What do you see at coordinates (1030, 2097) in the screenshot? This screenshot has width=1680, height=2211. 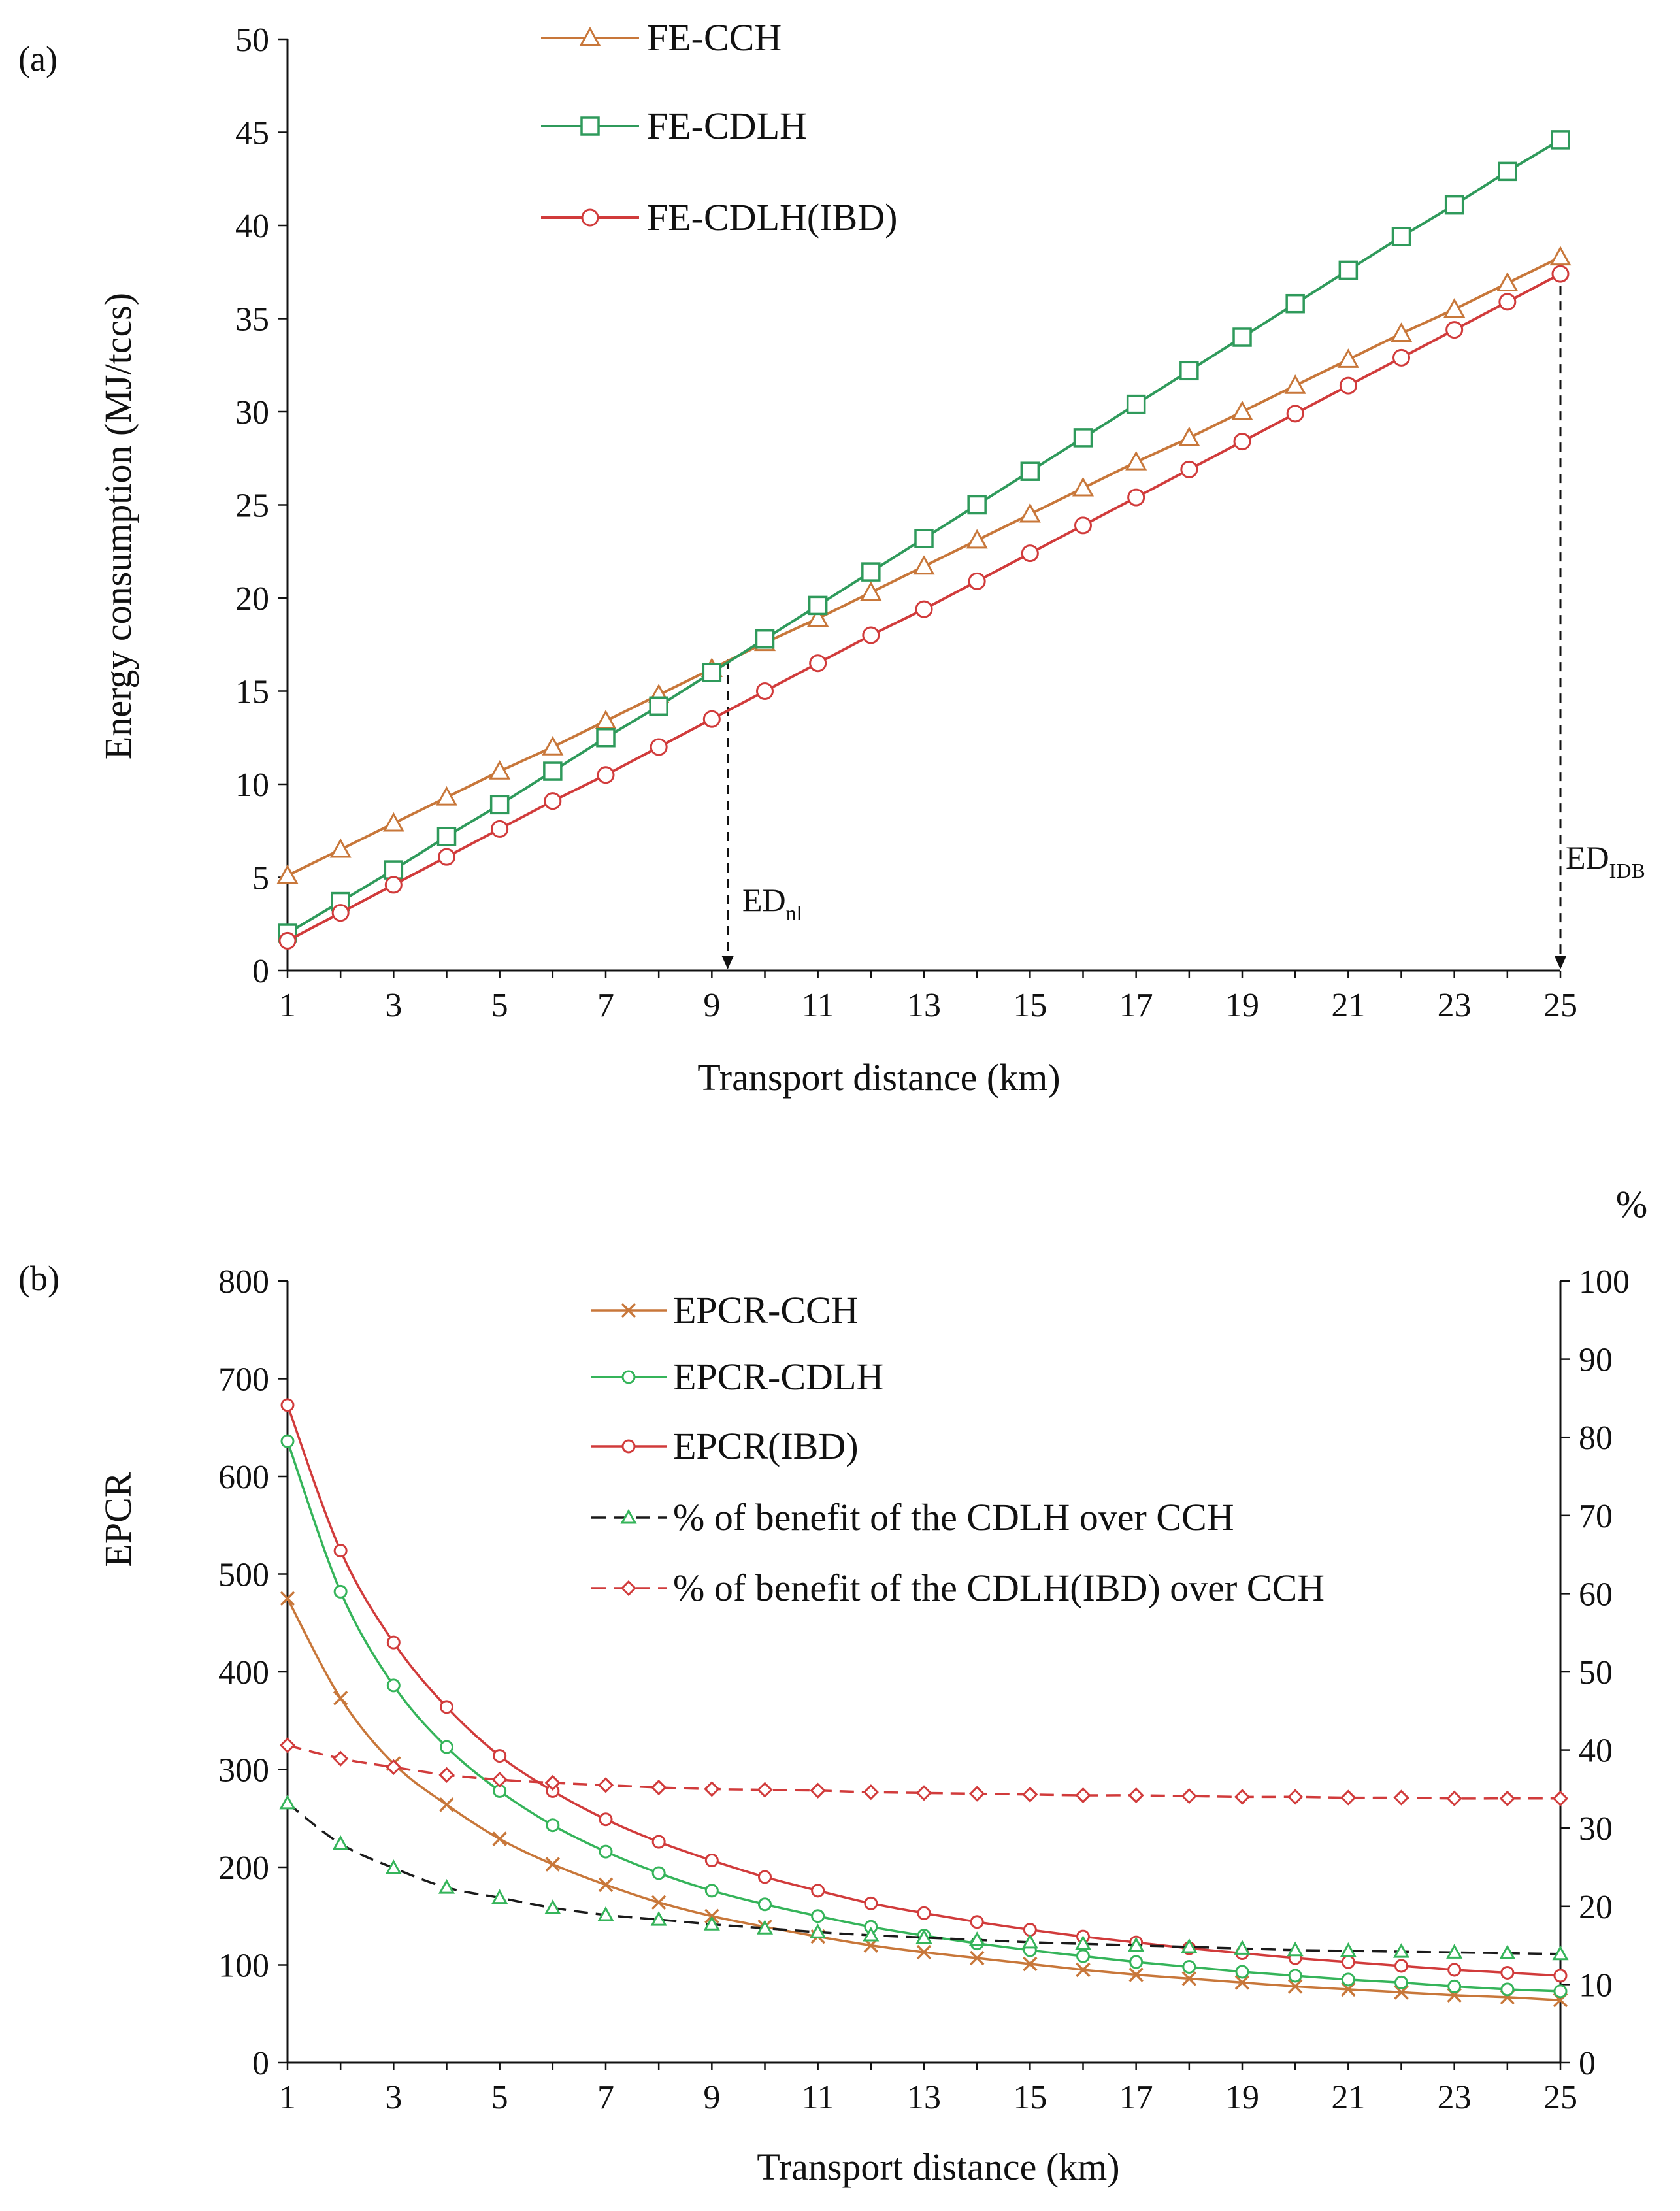 I see `x-tick-label: 15` at bounding box center [1030, 2097].